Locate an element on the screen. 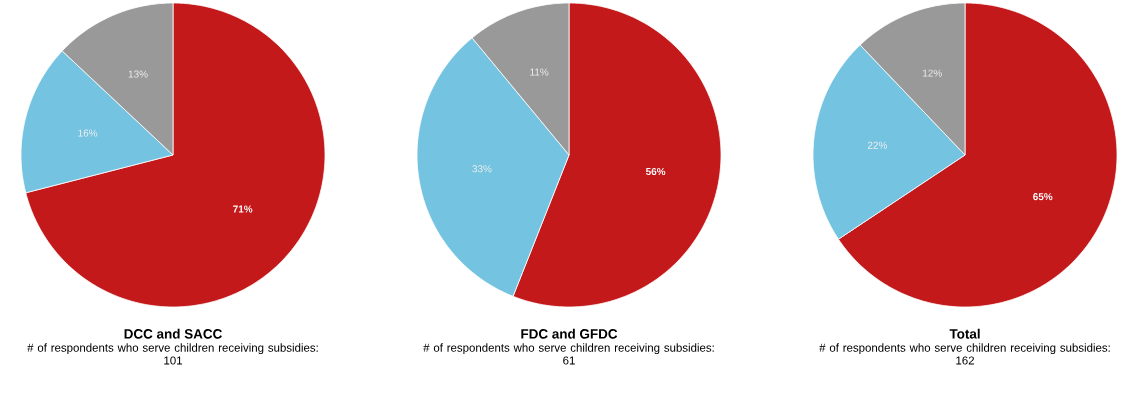 Image resolution: width=1136 pixels, height=413 pixels. text: 101 is located at coordinates (173, 360).